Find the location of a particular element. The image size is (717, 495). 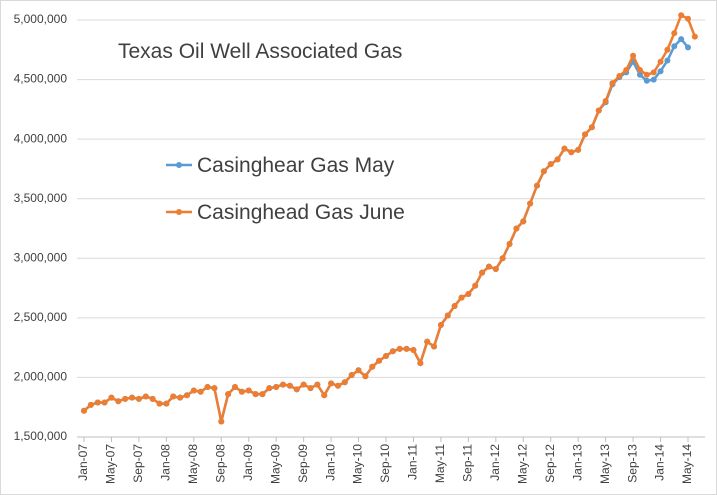

legend-label: Casinghear Gas May is located at coordinates (296, 165).